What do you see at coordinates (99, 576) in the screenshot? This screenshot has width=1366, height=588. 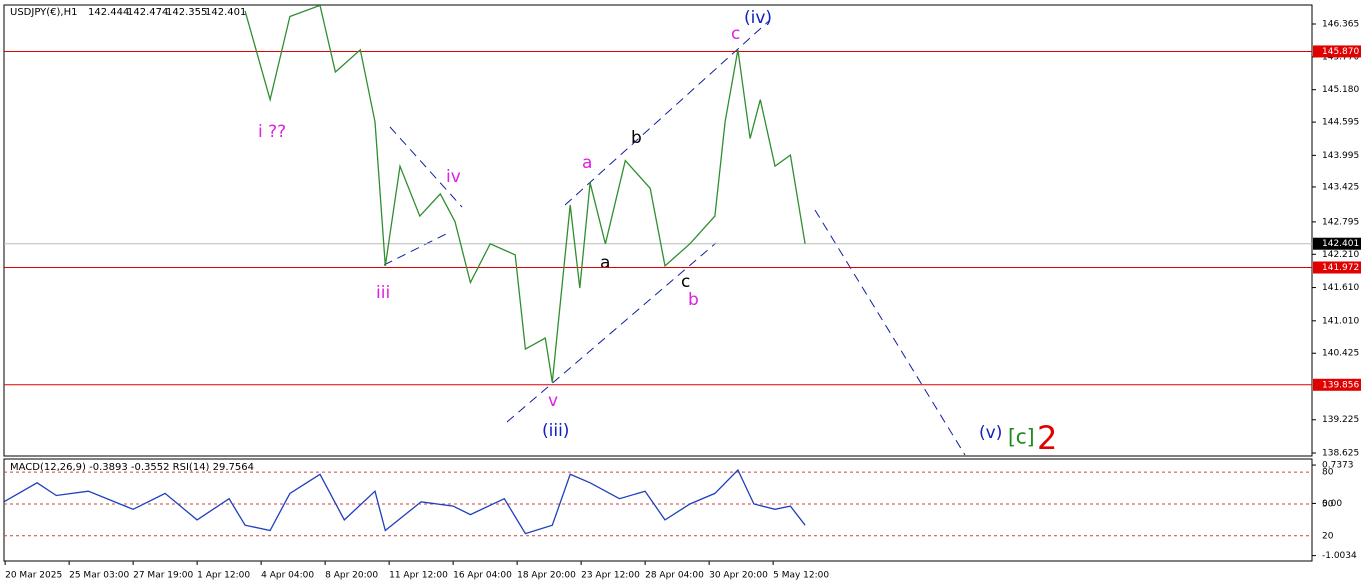 I see `x-tick-label: 25 Mar 03:00` at bounding box center [99, 576].